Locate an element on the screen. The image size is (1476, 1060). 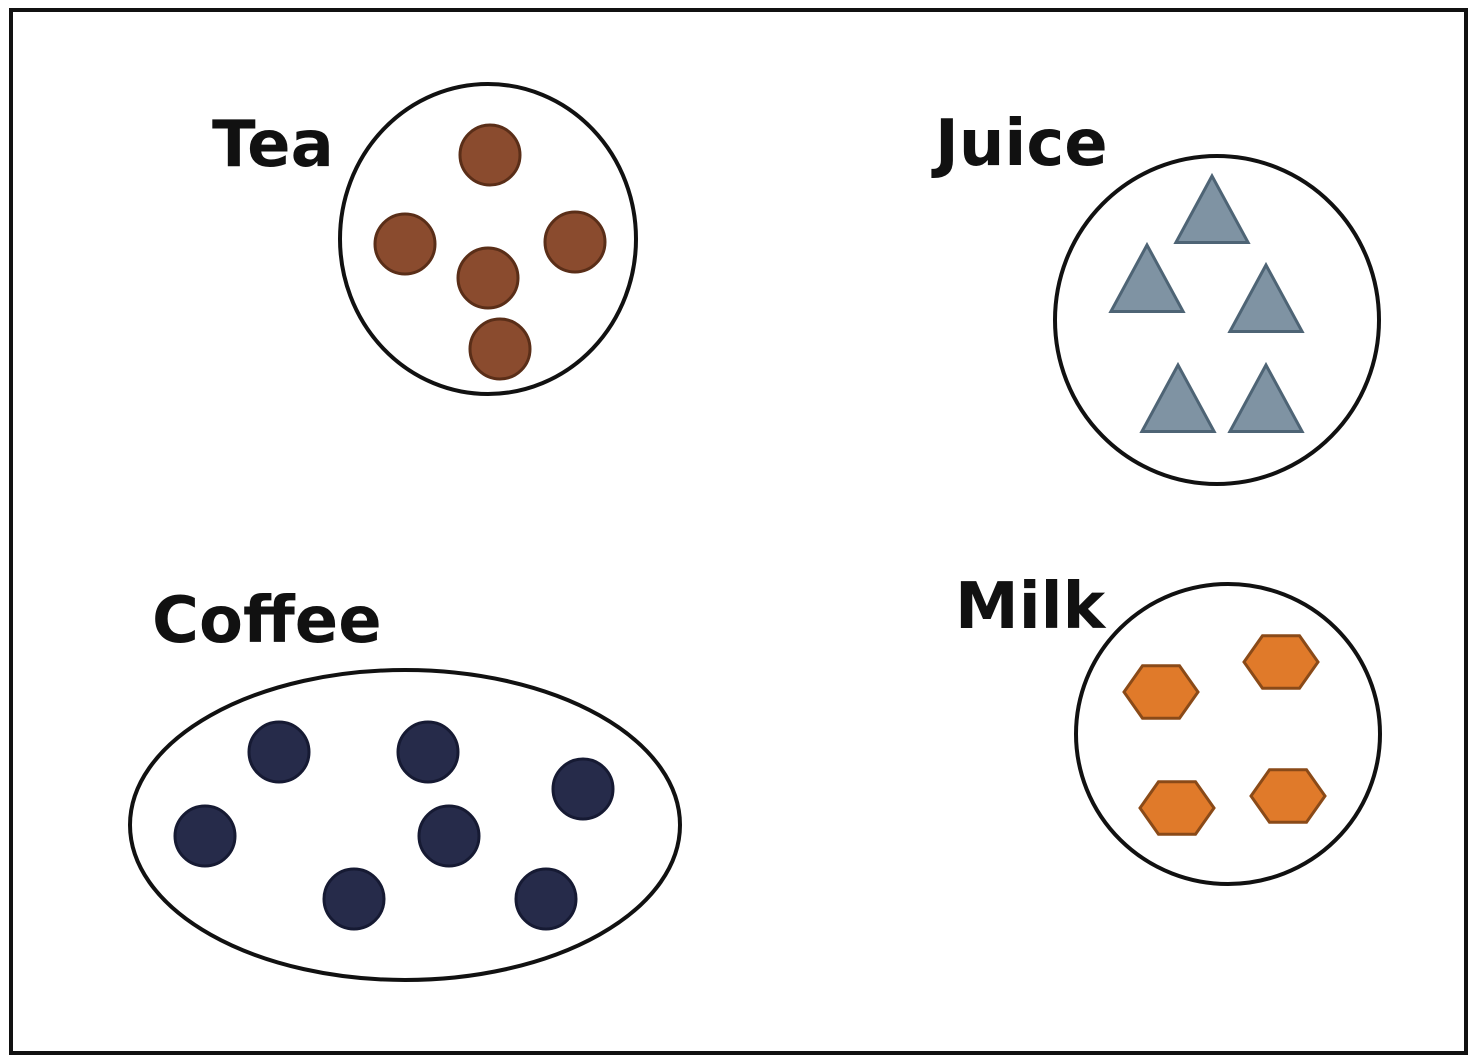
group-milk: Milk is located at coordinates (1168, 728).